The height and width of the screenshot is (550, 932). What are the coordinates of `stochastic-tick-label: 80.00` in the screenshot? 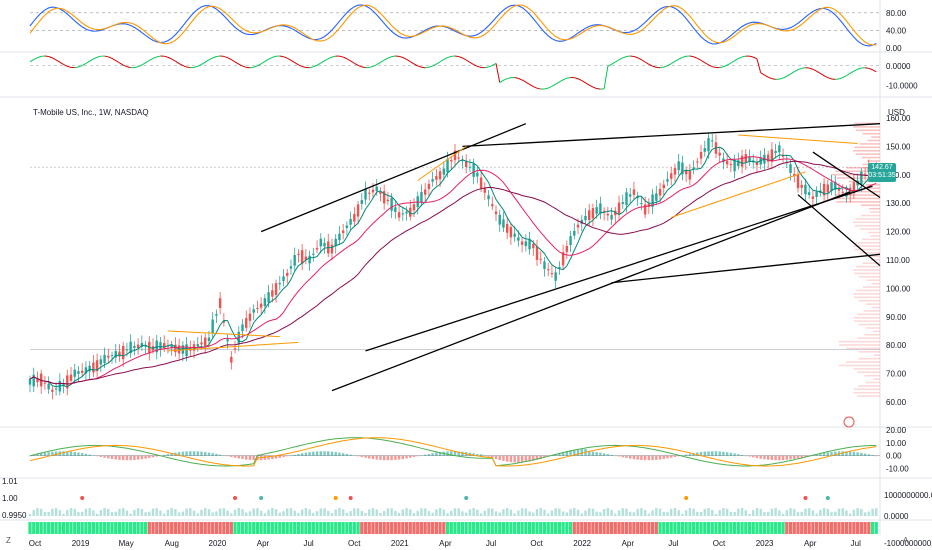 It's located at (896, 13).